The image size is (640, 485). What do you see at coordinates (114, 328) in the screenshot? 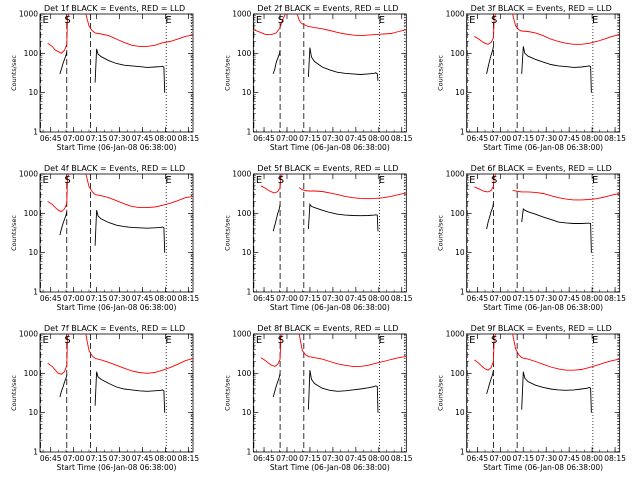
I see `plot-title: Det 7f BLACK = Events, RED = LLD` at bounding box center [114, 328].